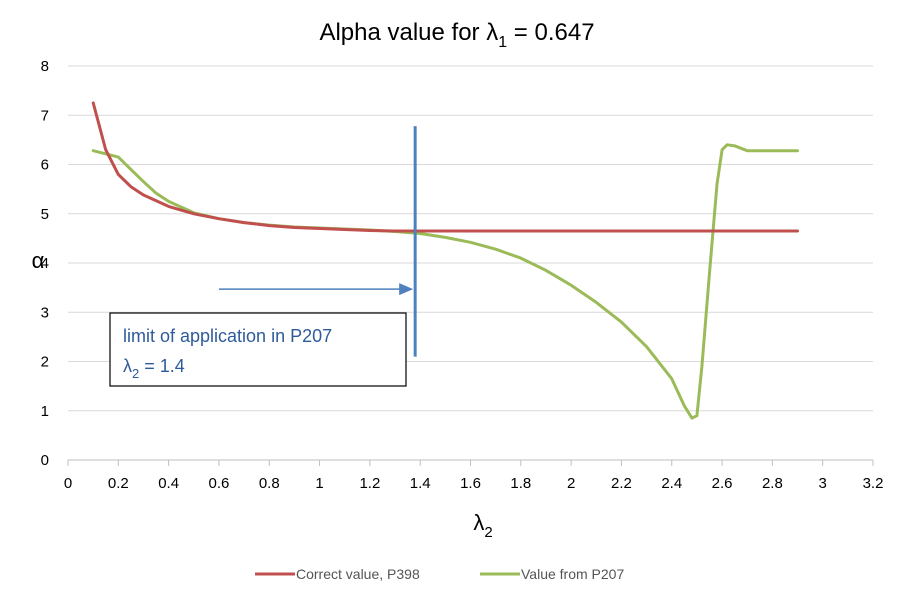  Describe the element at coordinates (621, 483) in the screenshot. I see `x-tick-label: 2.2` at that location.